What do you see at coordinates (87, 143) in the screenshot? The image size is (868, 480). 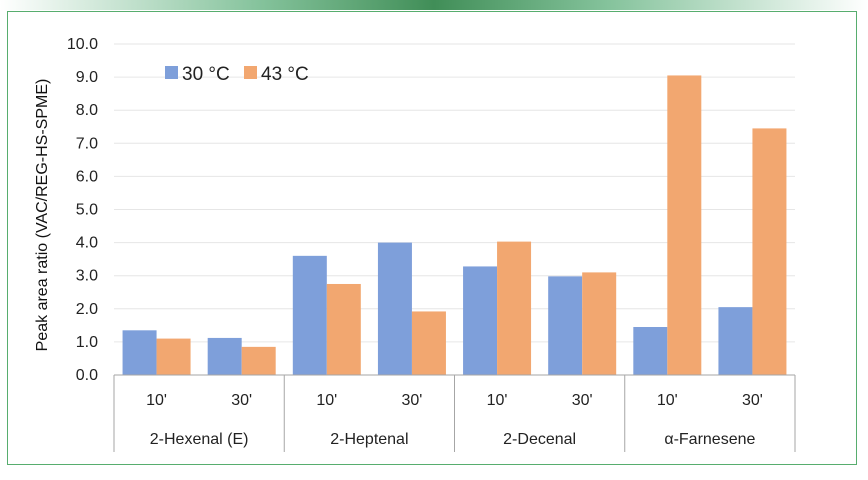 I see `y-tick-label: 7.0` at bounding box center [87, 143].